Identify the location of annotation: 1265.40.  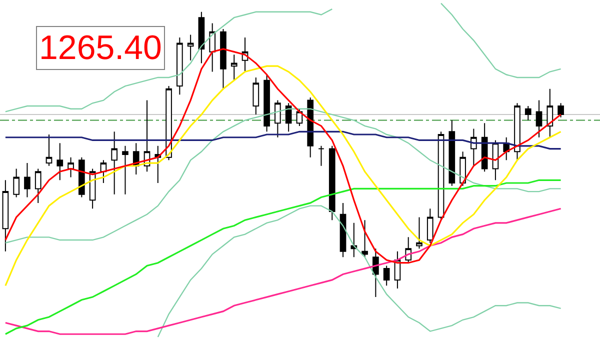
(100, 48).